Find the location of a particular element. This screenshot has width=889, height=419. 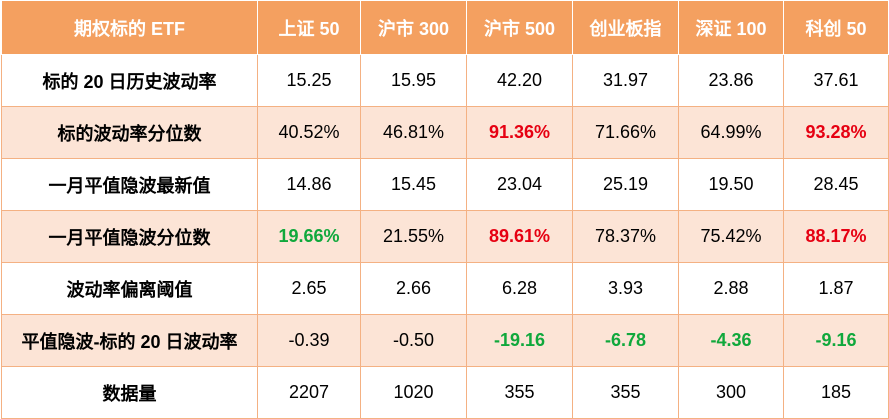

table-cell: 78.37% is located at coordinates (625, 236).